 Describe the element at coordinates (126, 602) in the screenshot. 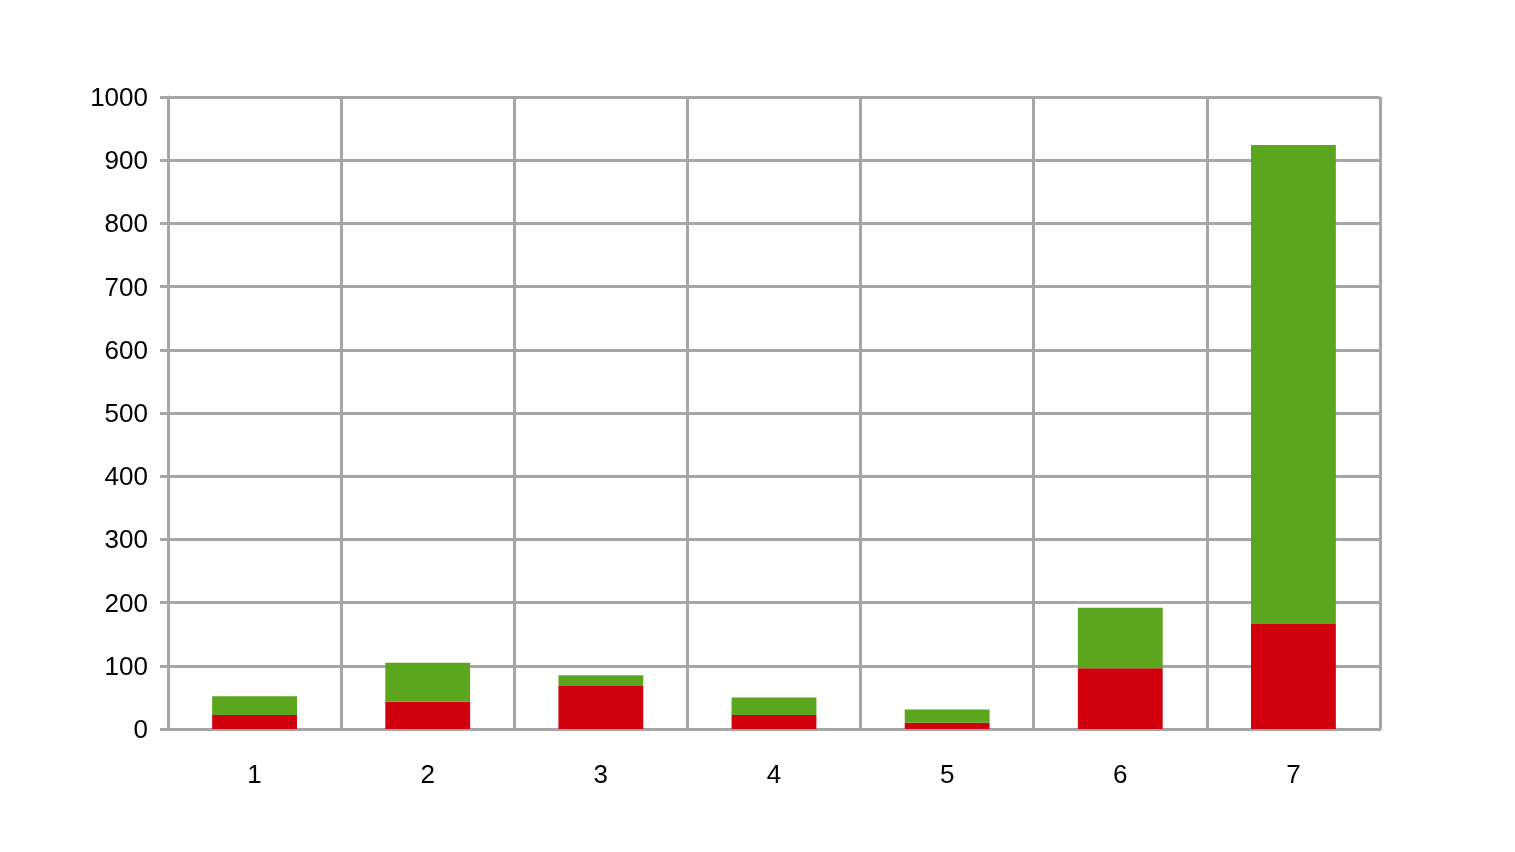

I see `y-tick-label: 200` at that location.